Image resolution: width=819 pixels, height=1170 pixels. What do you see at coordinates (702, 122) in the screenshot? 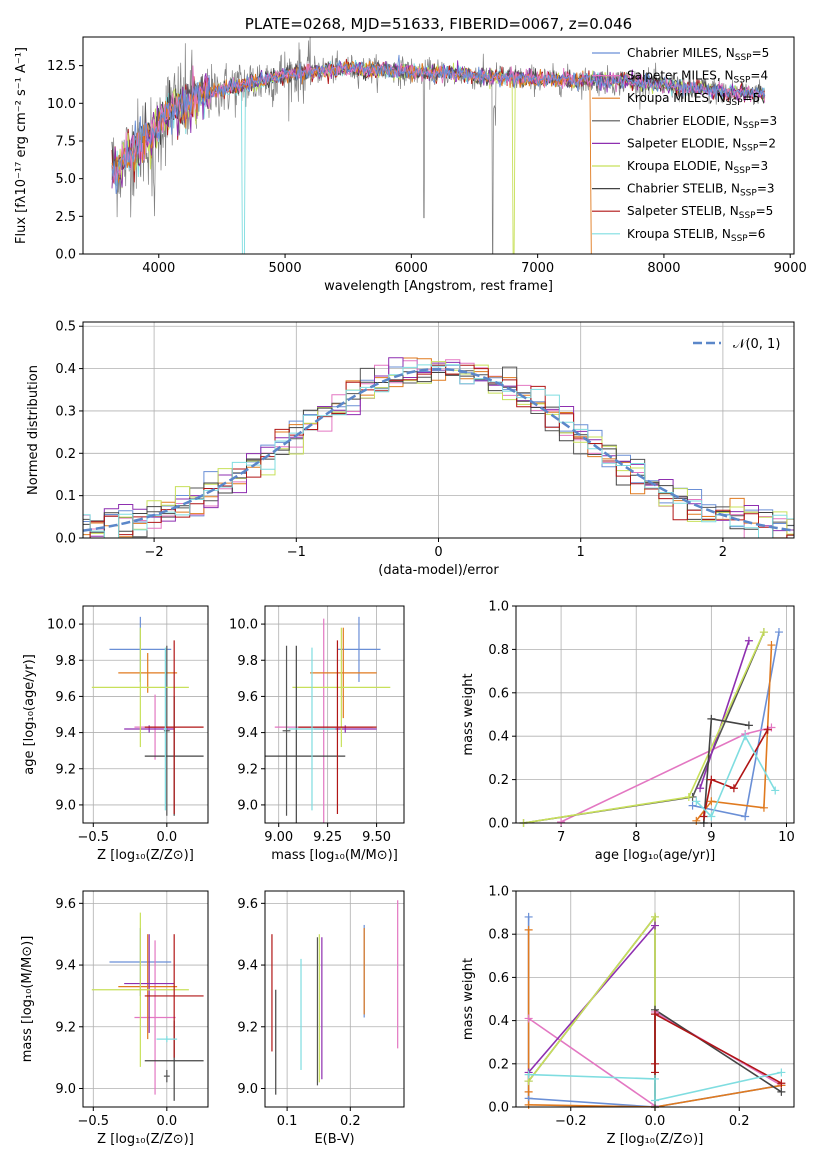
I see `legend-entry: Chabrier ELODIE, NSSP=3` at bounding box center [702, 122].